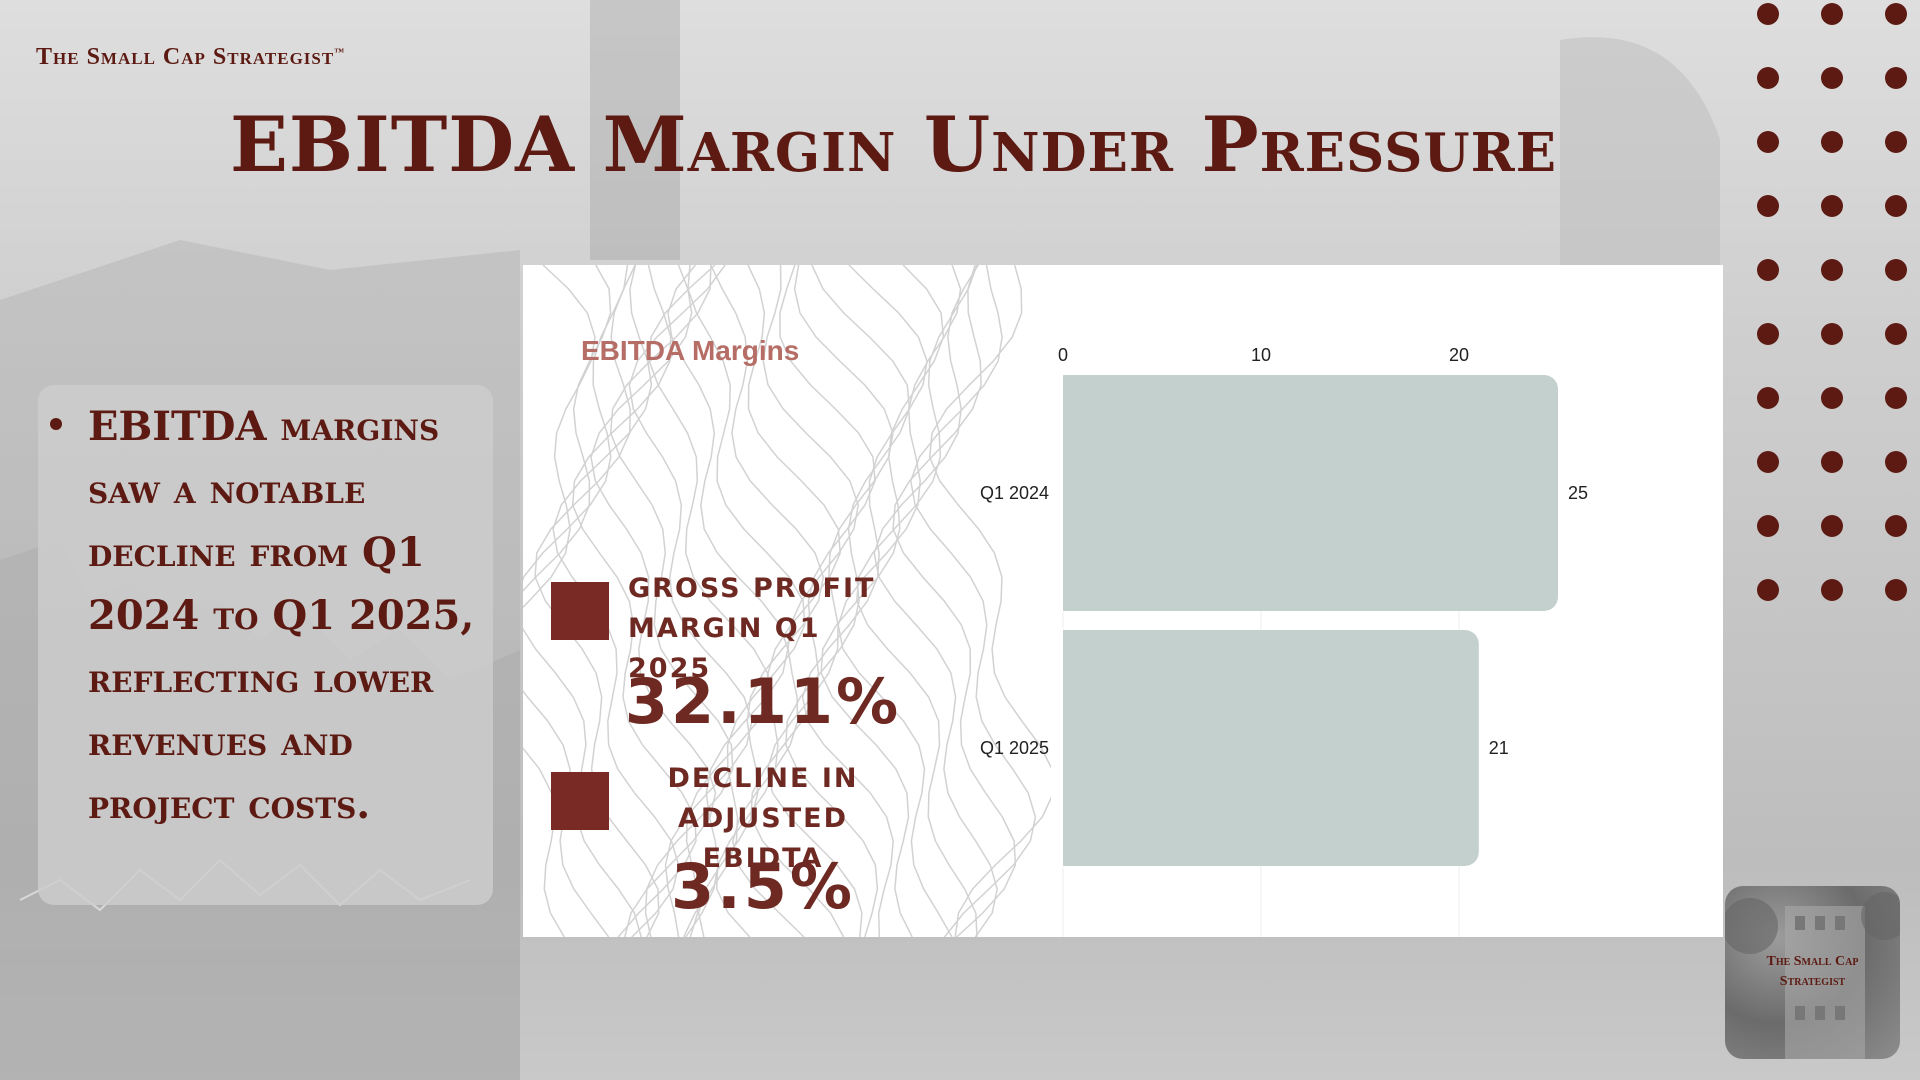 The height and width of the screenshot is (1080, 1920). I want to click on kpi-label-line2: MARGIN Q1 2025, so click(724, 648).